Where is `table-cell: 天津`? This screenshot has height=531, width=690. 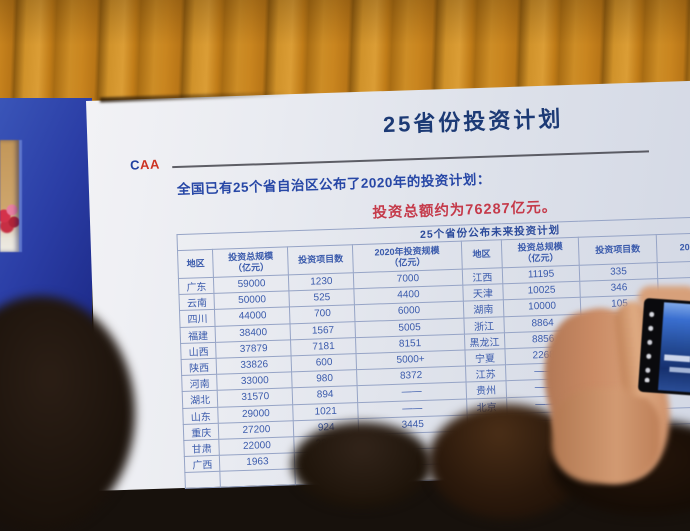 table-cell: 天津 is located at coordinates (483, 292).